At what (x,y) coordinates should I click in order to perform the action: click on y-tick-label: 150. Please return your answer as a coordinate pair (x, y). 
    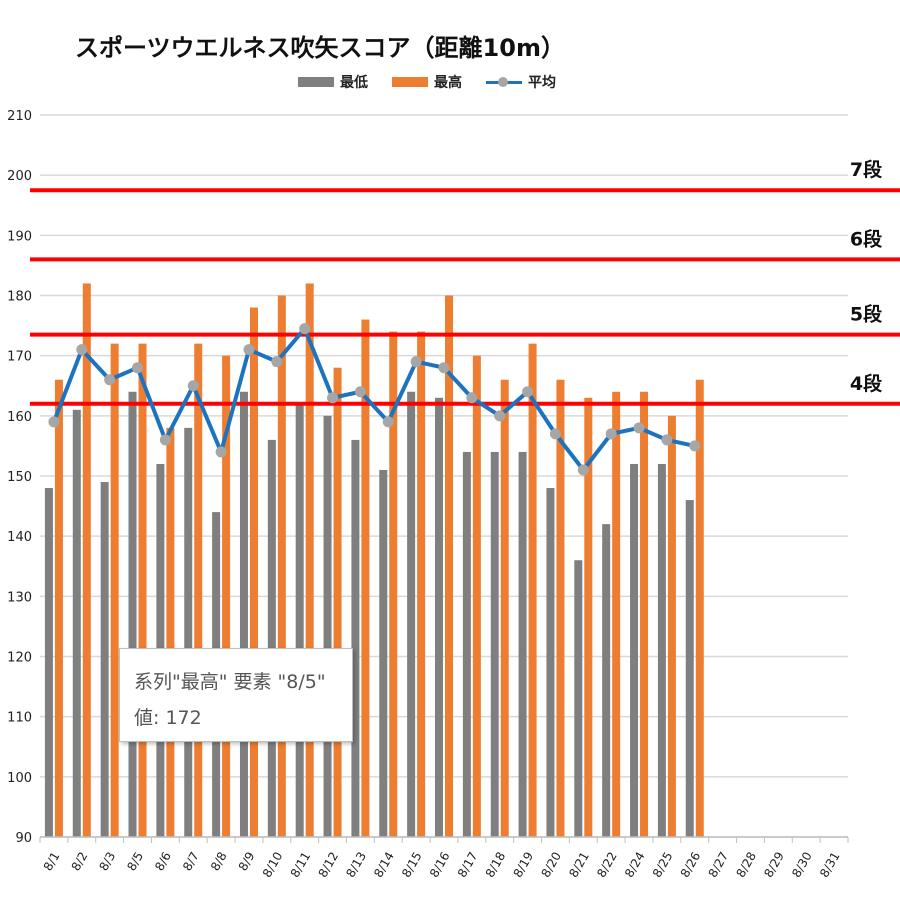
    Looking at the image, I should click on (19, 477).